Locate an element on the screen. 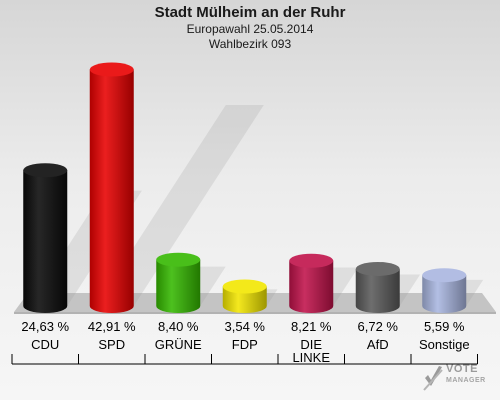 This screenshot has width=500, height=400. value-label: 42,91 % is located at coordinates (112, 326).